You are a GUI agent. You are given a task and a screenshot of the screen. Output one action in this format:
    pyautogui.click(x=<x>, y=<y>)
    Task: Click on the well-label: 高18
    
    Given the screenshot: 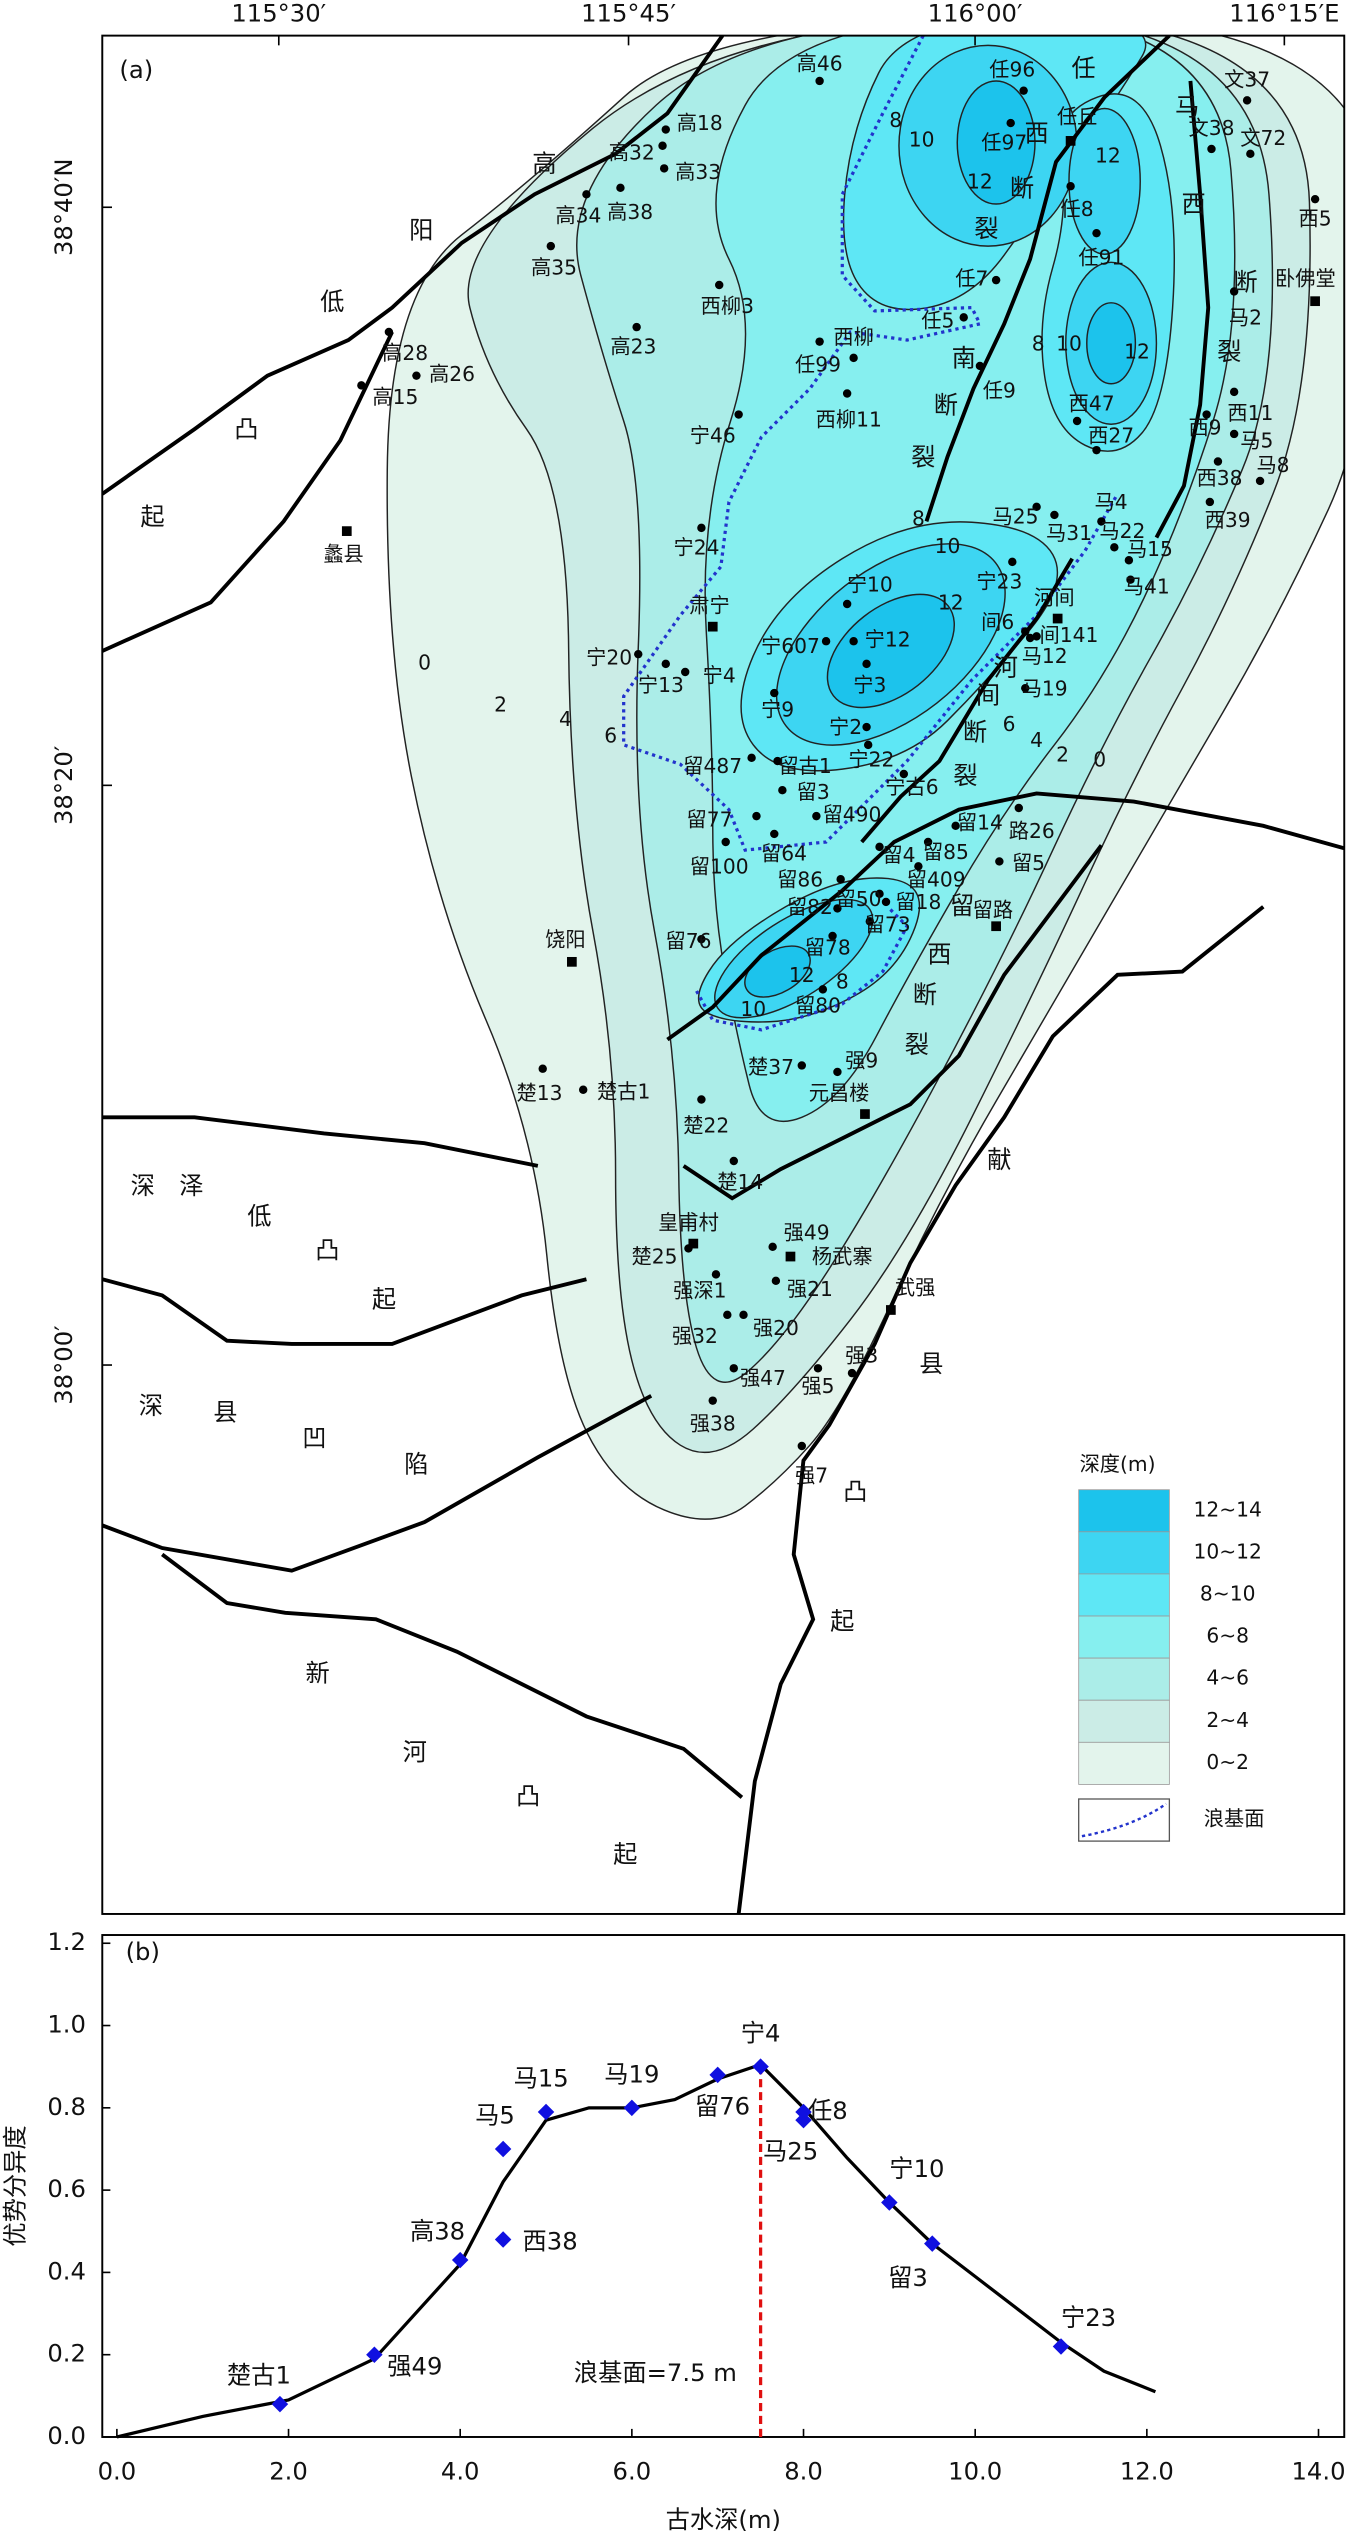 What is the action you would take?
    pyautogui.click(x=700, y=123)
    